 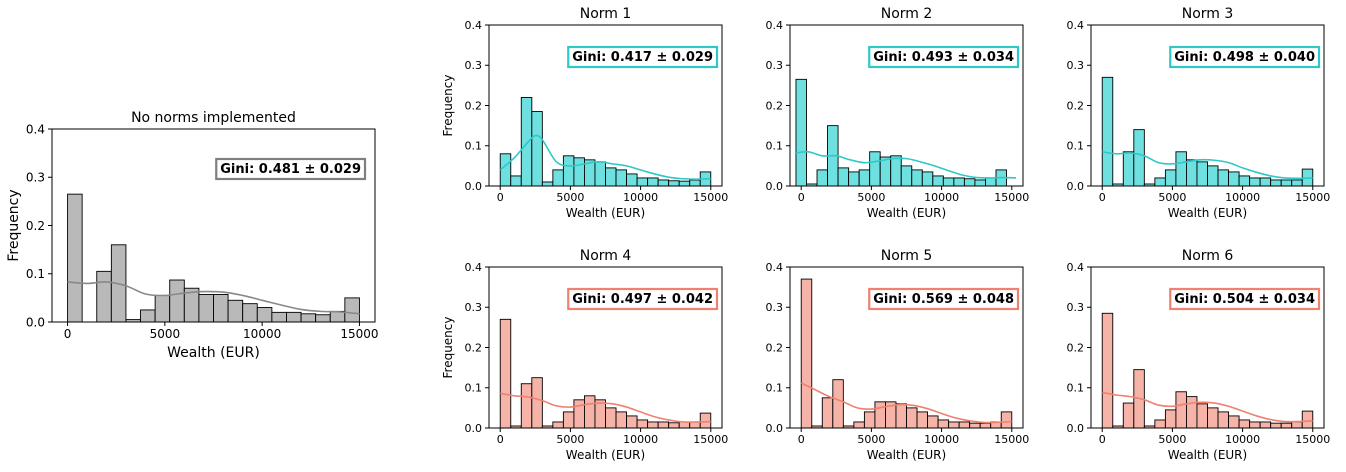 What do you see at coordinates (213, 118) in the screenshot?
I see `chart-title: No norms implemented` at bounding box center [213, 118].